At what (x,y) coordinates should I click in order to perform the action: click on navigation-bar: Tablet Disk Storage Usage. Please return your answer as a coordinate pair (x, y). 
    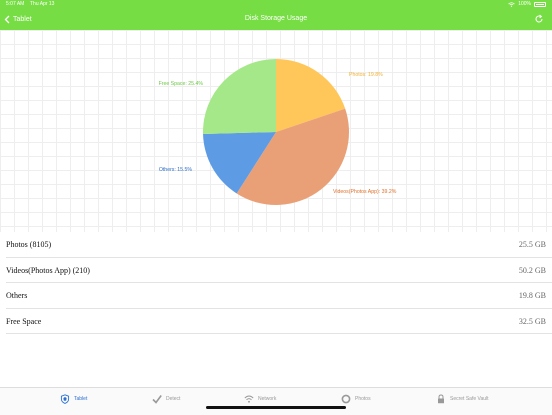
    Looking at the image, I should click on (276, 19).